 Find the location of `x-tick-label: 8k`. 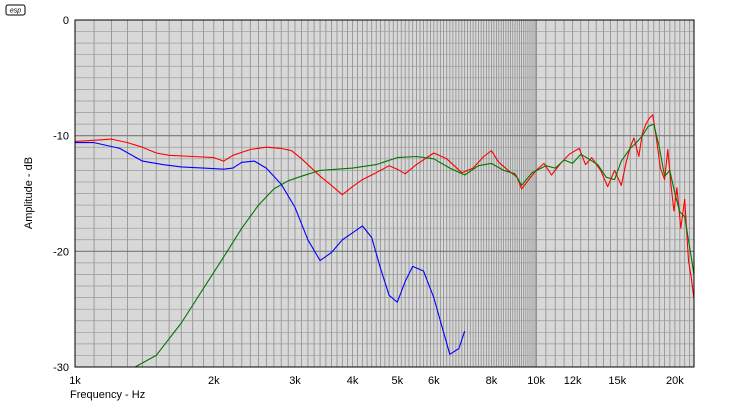

x-tick-label: 8k is located at coordinates (492, 381).